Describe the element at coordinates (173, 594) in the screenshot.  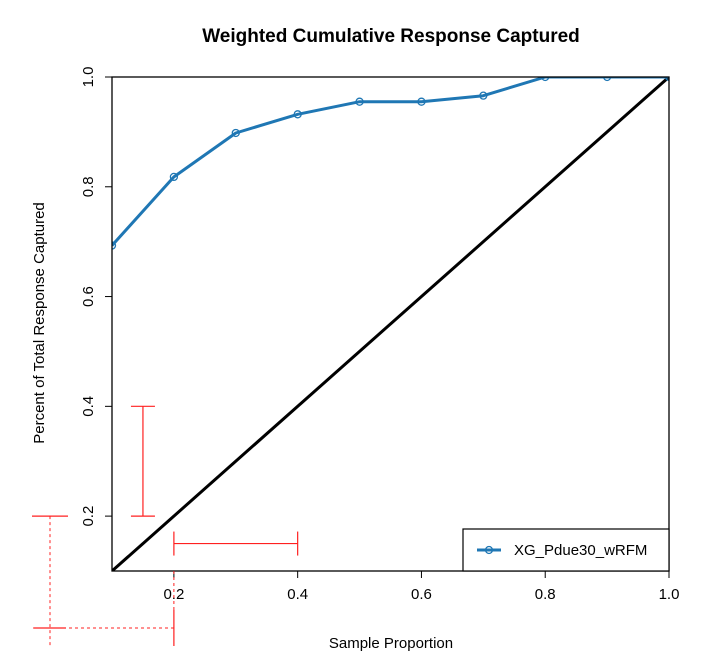
I see `x-tick-label: 0.2` at that location.